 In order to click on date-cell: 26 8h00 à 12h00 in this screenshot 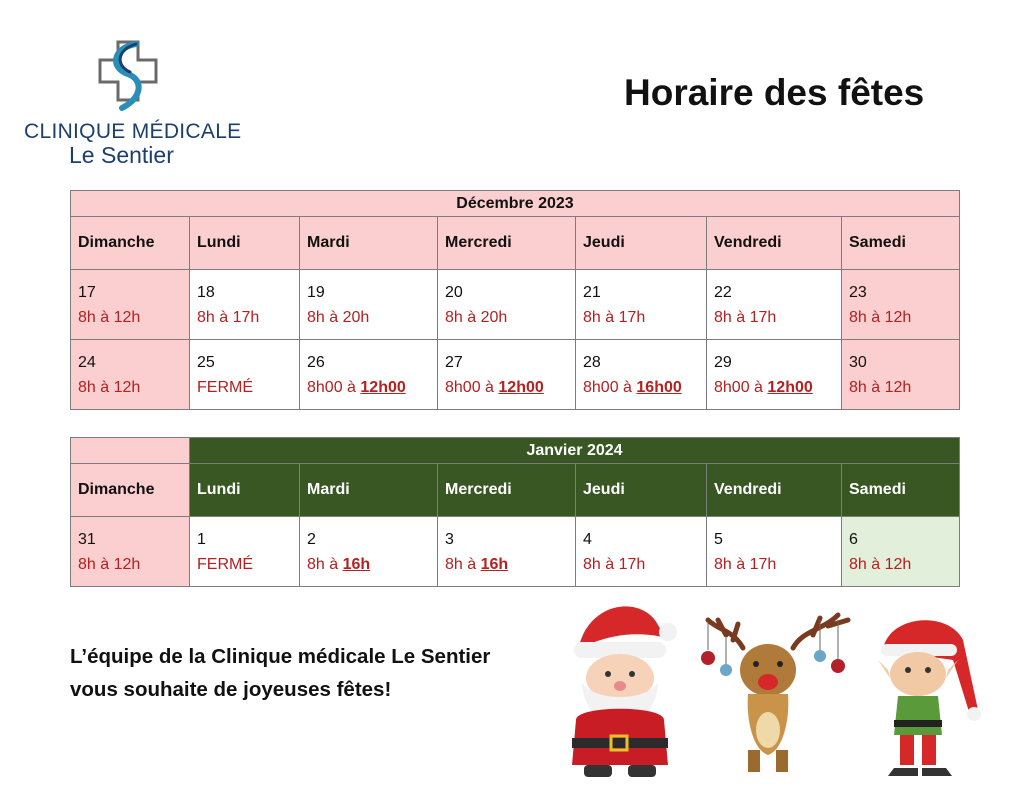, I will do `click(368, 374)`.